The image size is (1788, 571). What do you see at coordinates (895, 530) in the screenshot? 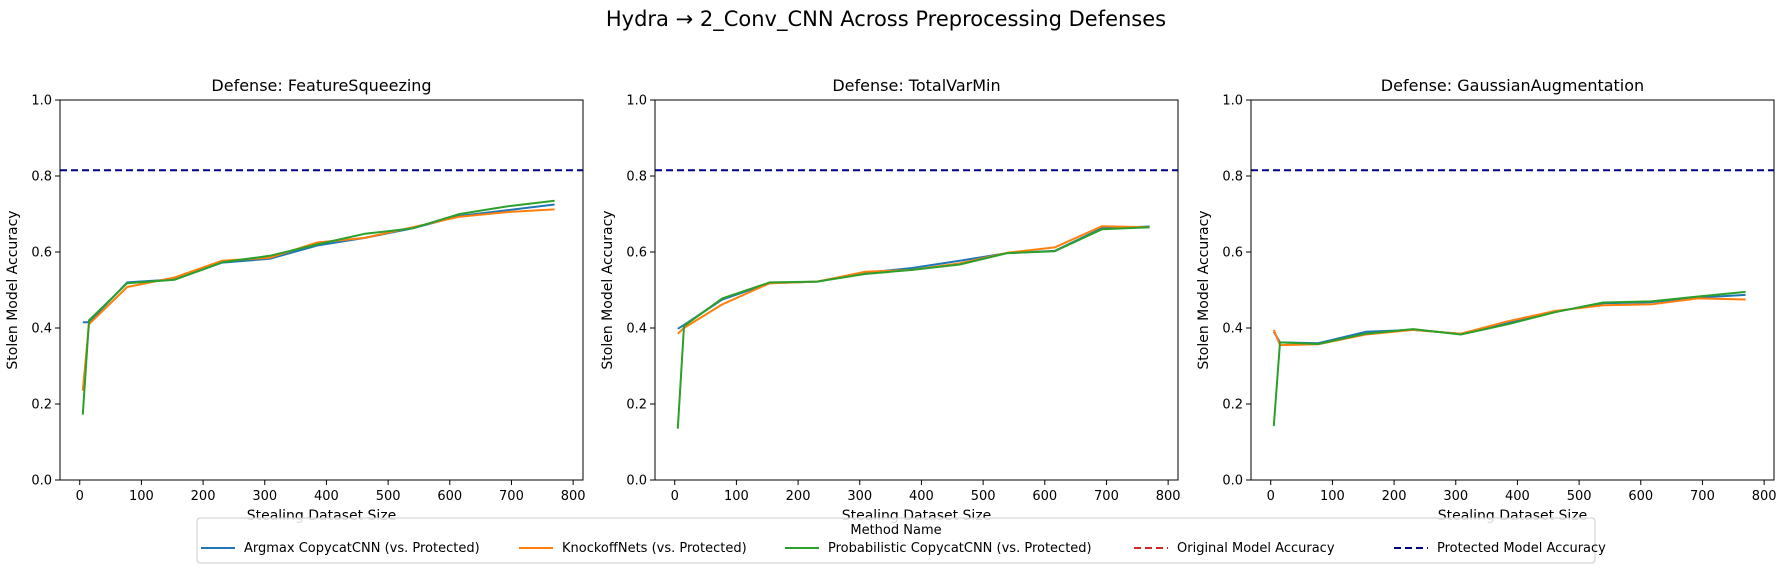
I see `legend-title: Method Name` at bounding box center [895, 530].